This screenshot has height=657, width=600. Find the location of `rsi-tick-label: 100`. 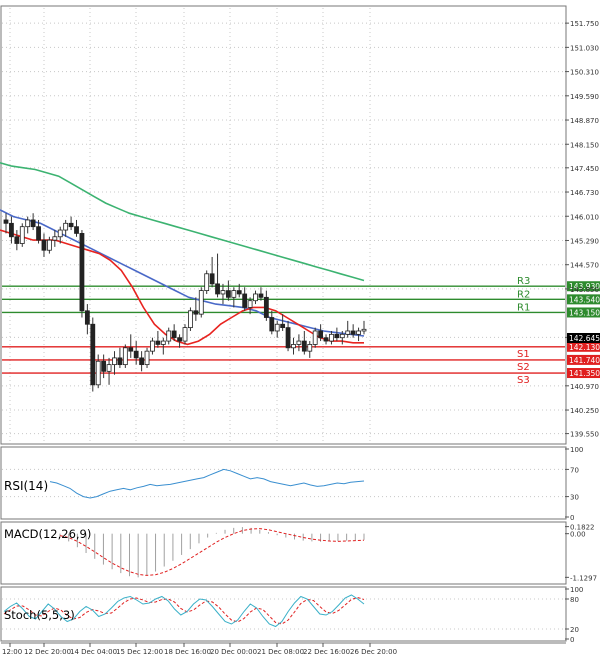

rsi-tick-label: 100 is located at coordinates (576, 450).